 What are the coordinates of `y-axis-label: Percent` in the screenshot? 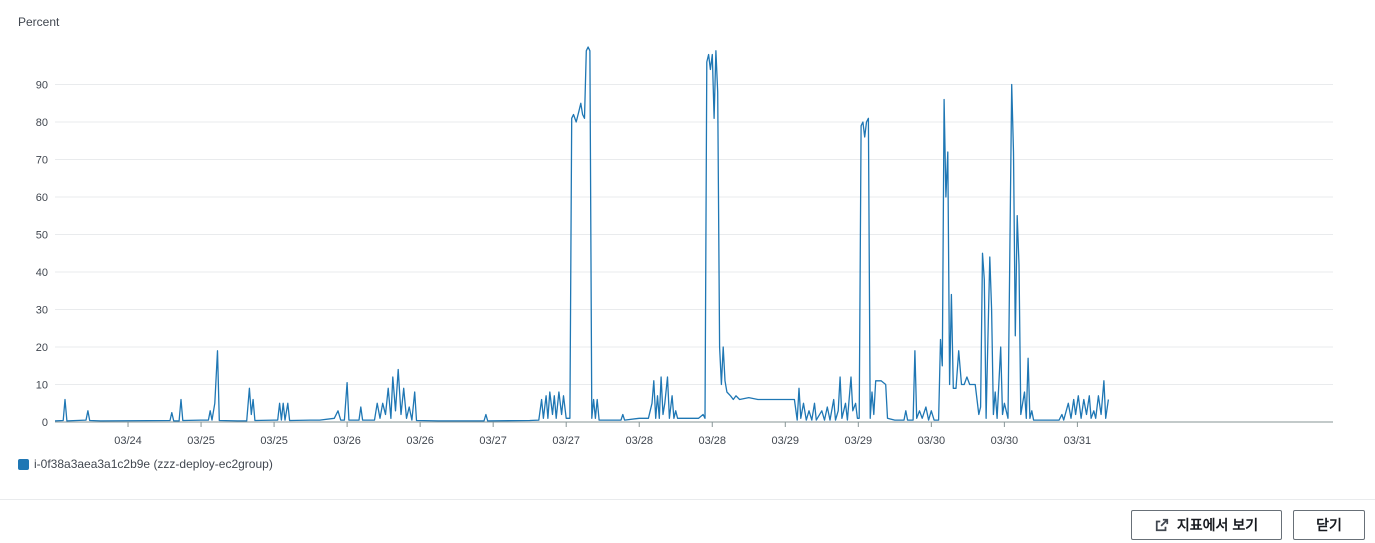 It's located at (39, 22).